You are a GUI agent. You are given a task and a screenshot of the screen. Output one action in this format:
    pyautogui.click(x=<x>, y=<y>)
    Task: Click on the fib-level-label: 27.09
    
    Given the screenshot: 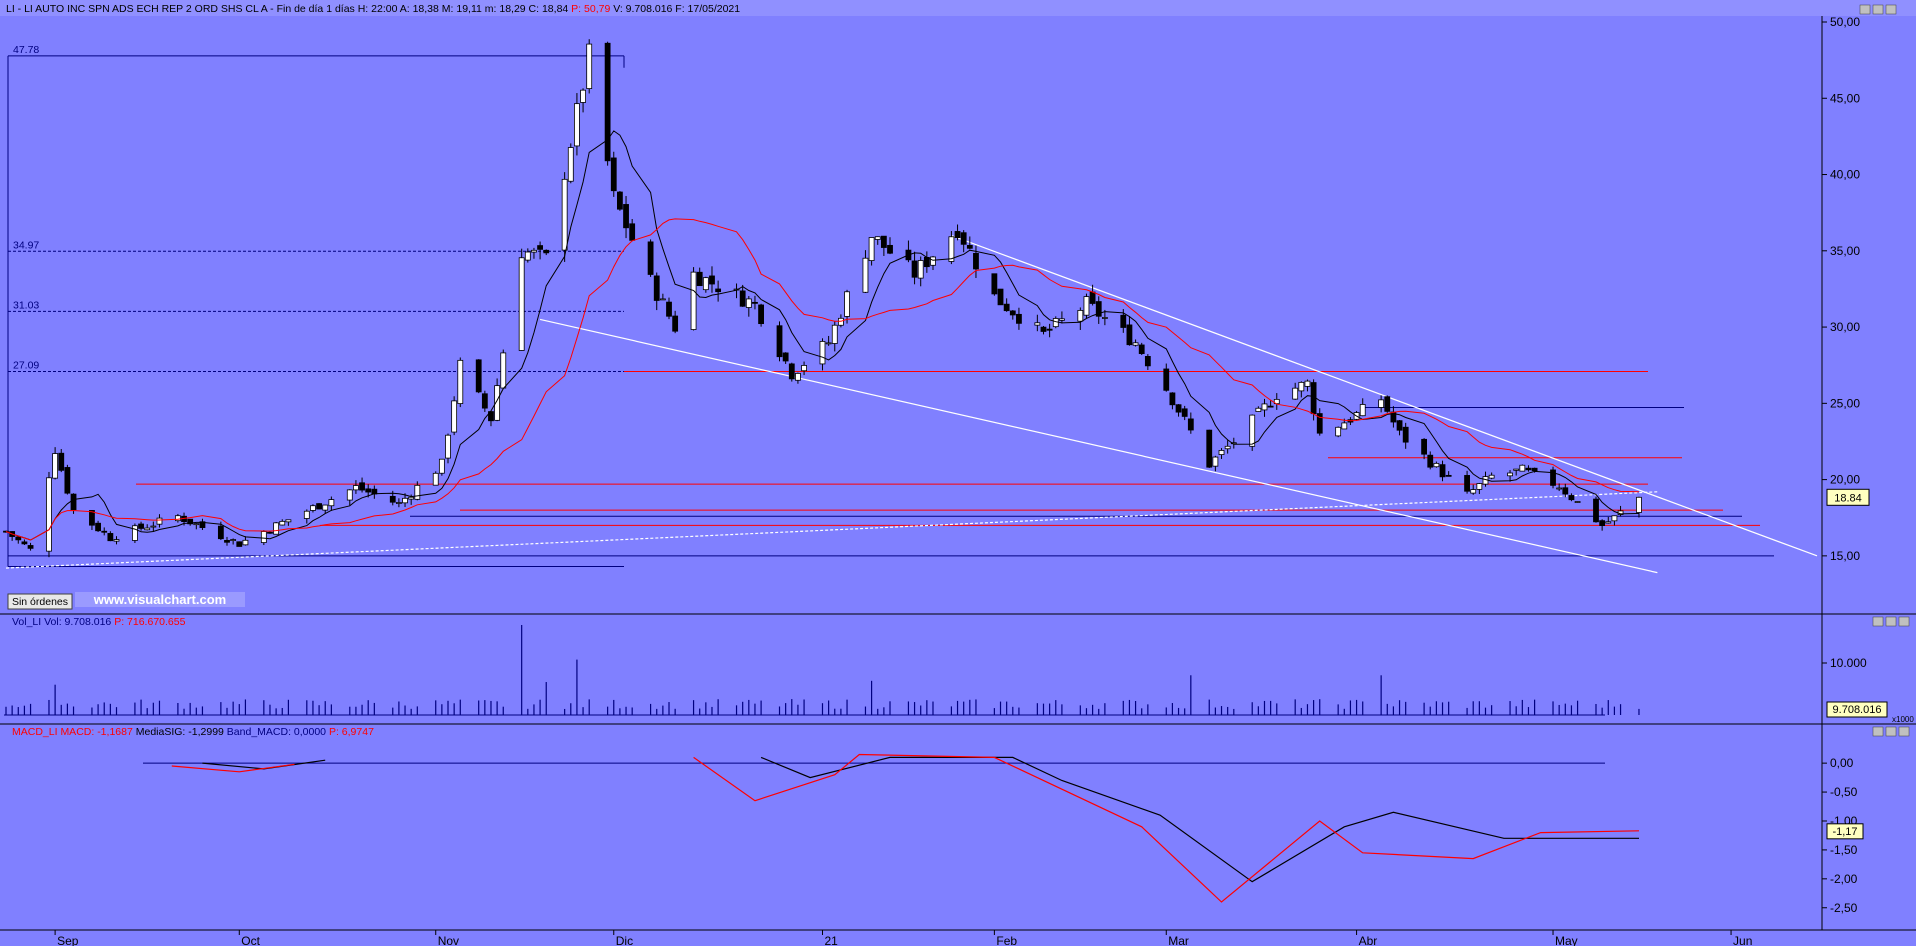 What is the action you would take?
    pyautogui.click(x=26, y=365)
    